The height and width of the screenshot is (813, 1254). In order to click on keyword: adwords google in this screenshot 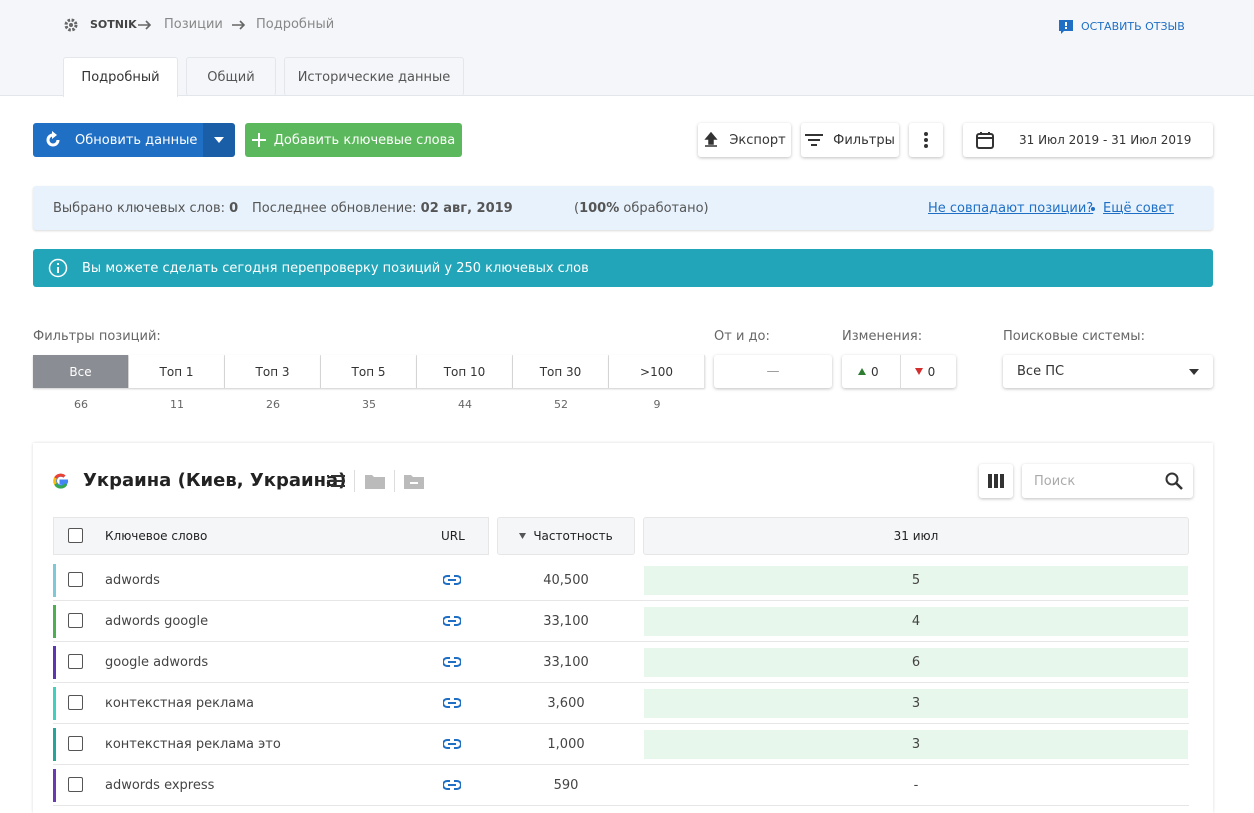, I will do `click(157, 621)`.